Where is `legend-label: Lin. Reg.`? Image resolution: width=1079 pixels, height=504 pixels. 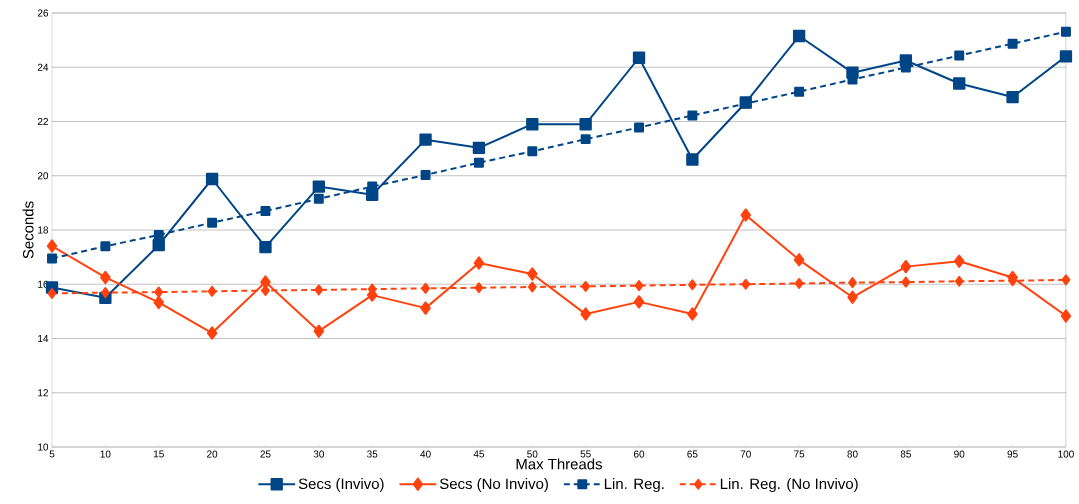
legend-label: Lin. Reg. is located at coordinates (634, 485).